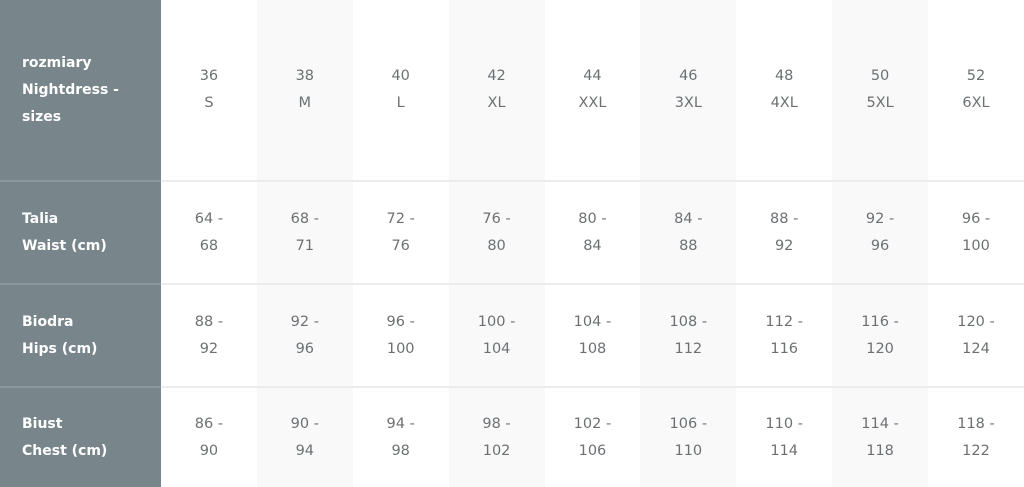 This screenshot has width=1024, height=487. What do you see at coordinates (976, 450) in the screenshot?
I see `cell-line: 122` at bounding box center [976, 450].